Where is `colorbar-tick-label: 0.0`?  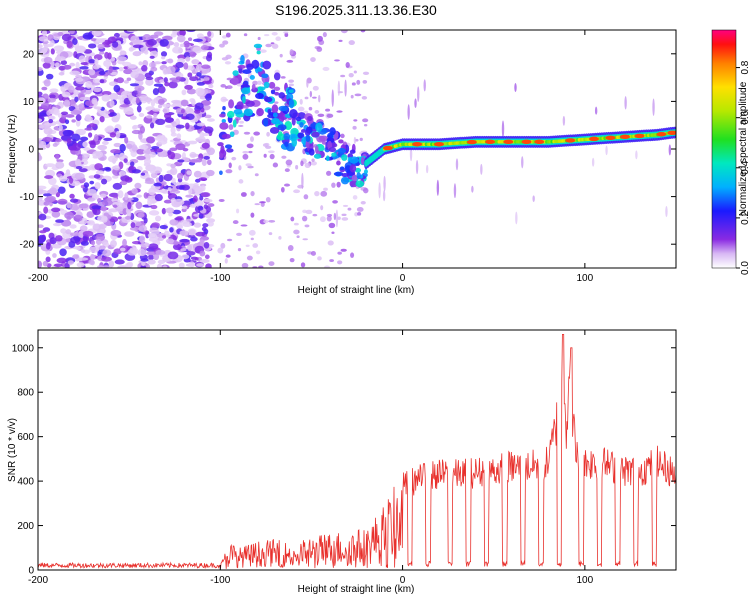
colorbar-tick-label: 0.0 is located at coordinates (745, 268).